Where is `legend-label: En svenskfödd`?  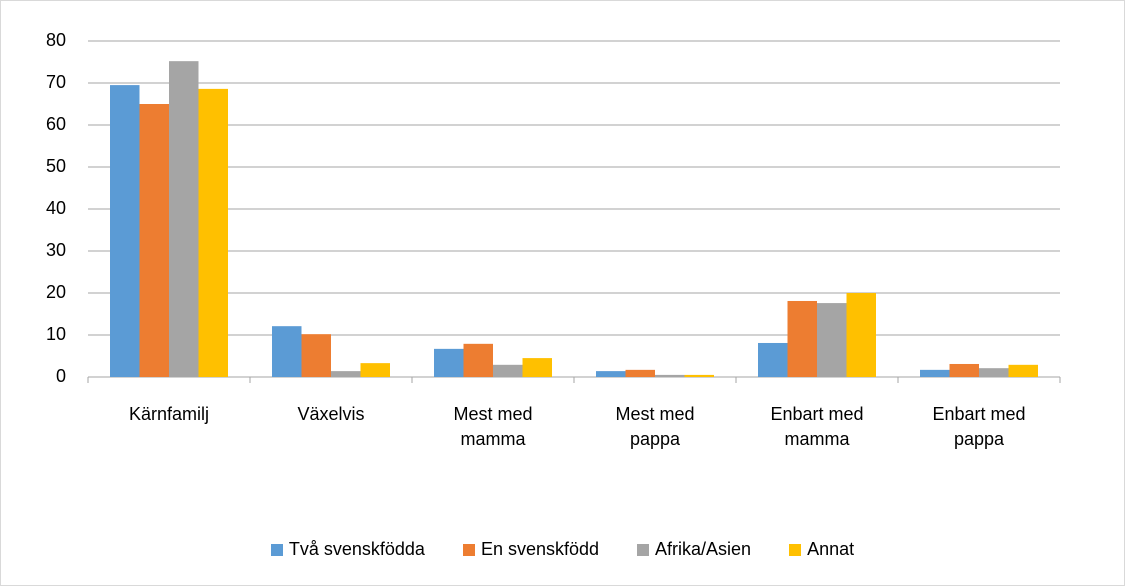 legend-label: En svenskfödd is located at coordinates (540, 549).